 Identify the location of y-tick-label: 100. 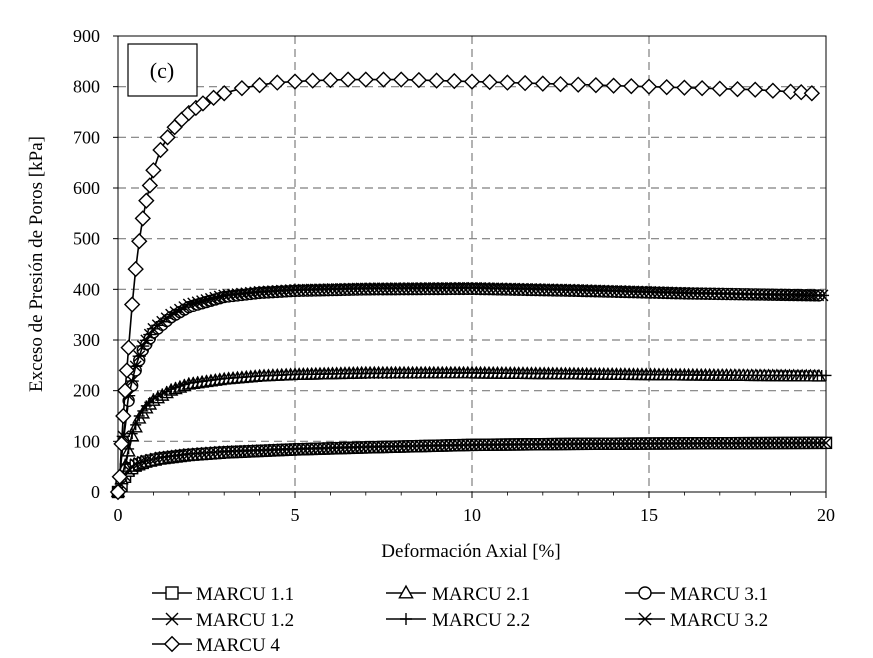
(86, 441).